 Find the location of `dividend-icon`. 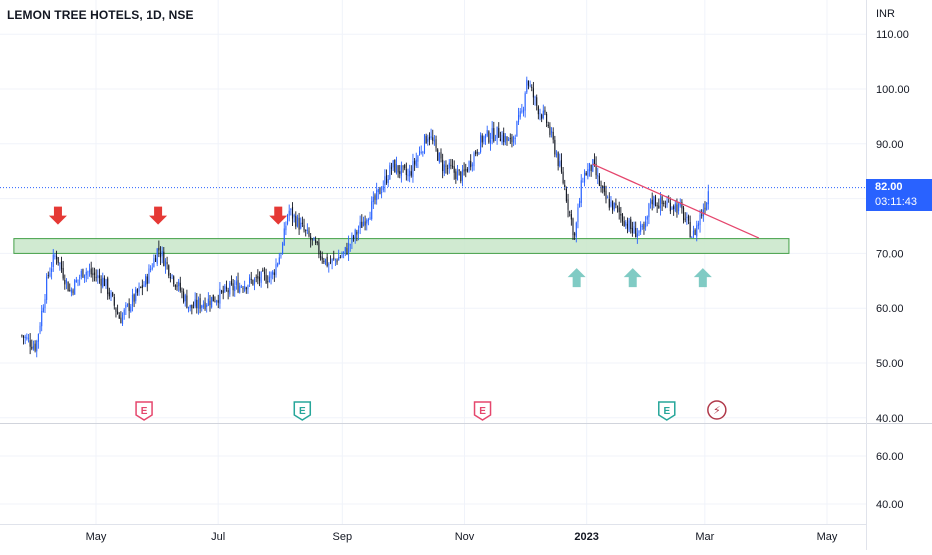

dividend-icon is located at coordinates (717, 410).